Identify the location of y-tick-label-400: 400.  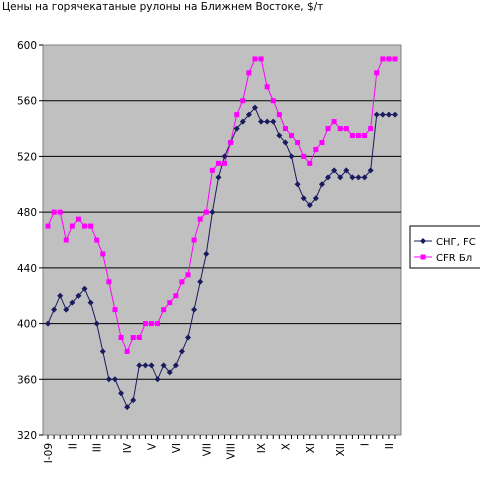
(27, 325).